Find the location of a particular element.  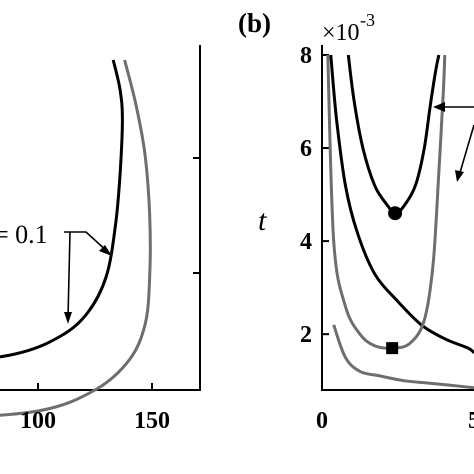

panel-b-label: (b) is located at coordinates (254, 23).